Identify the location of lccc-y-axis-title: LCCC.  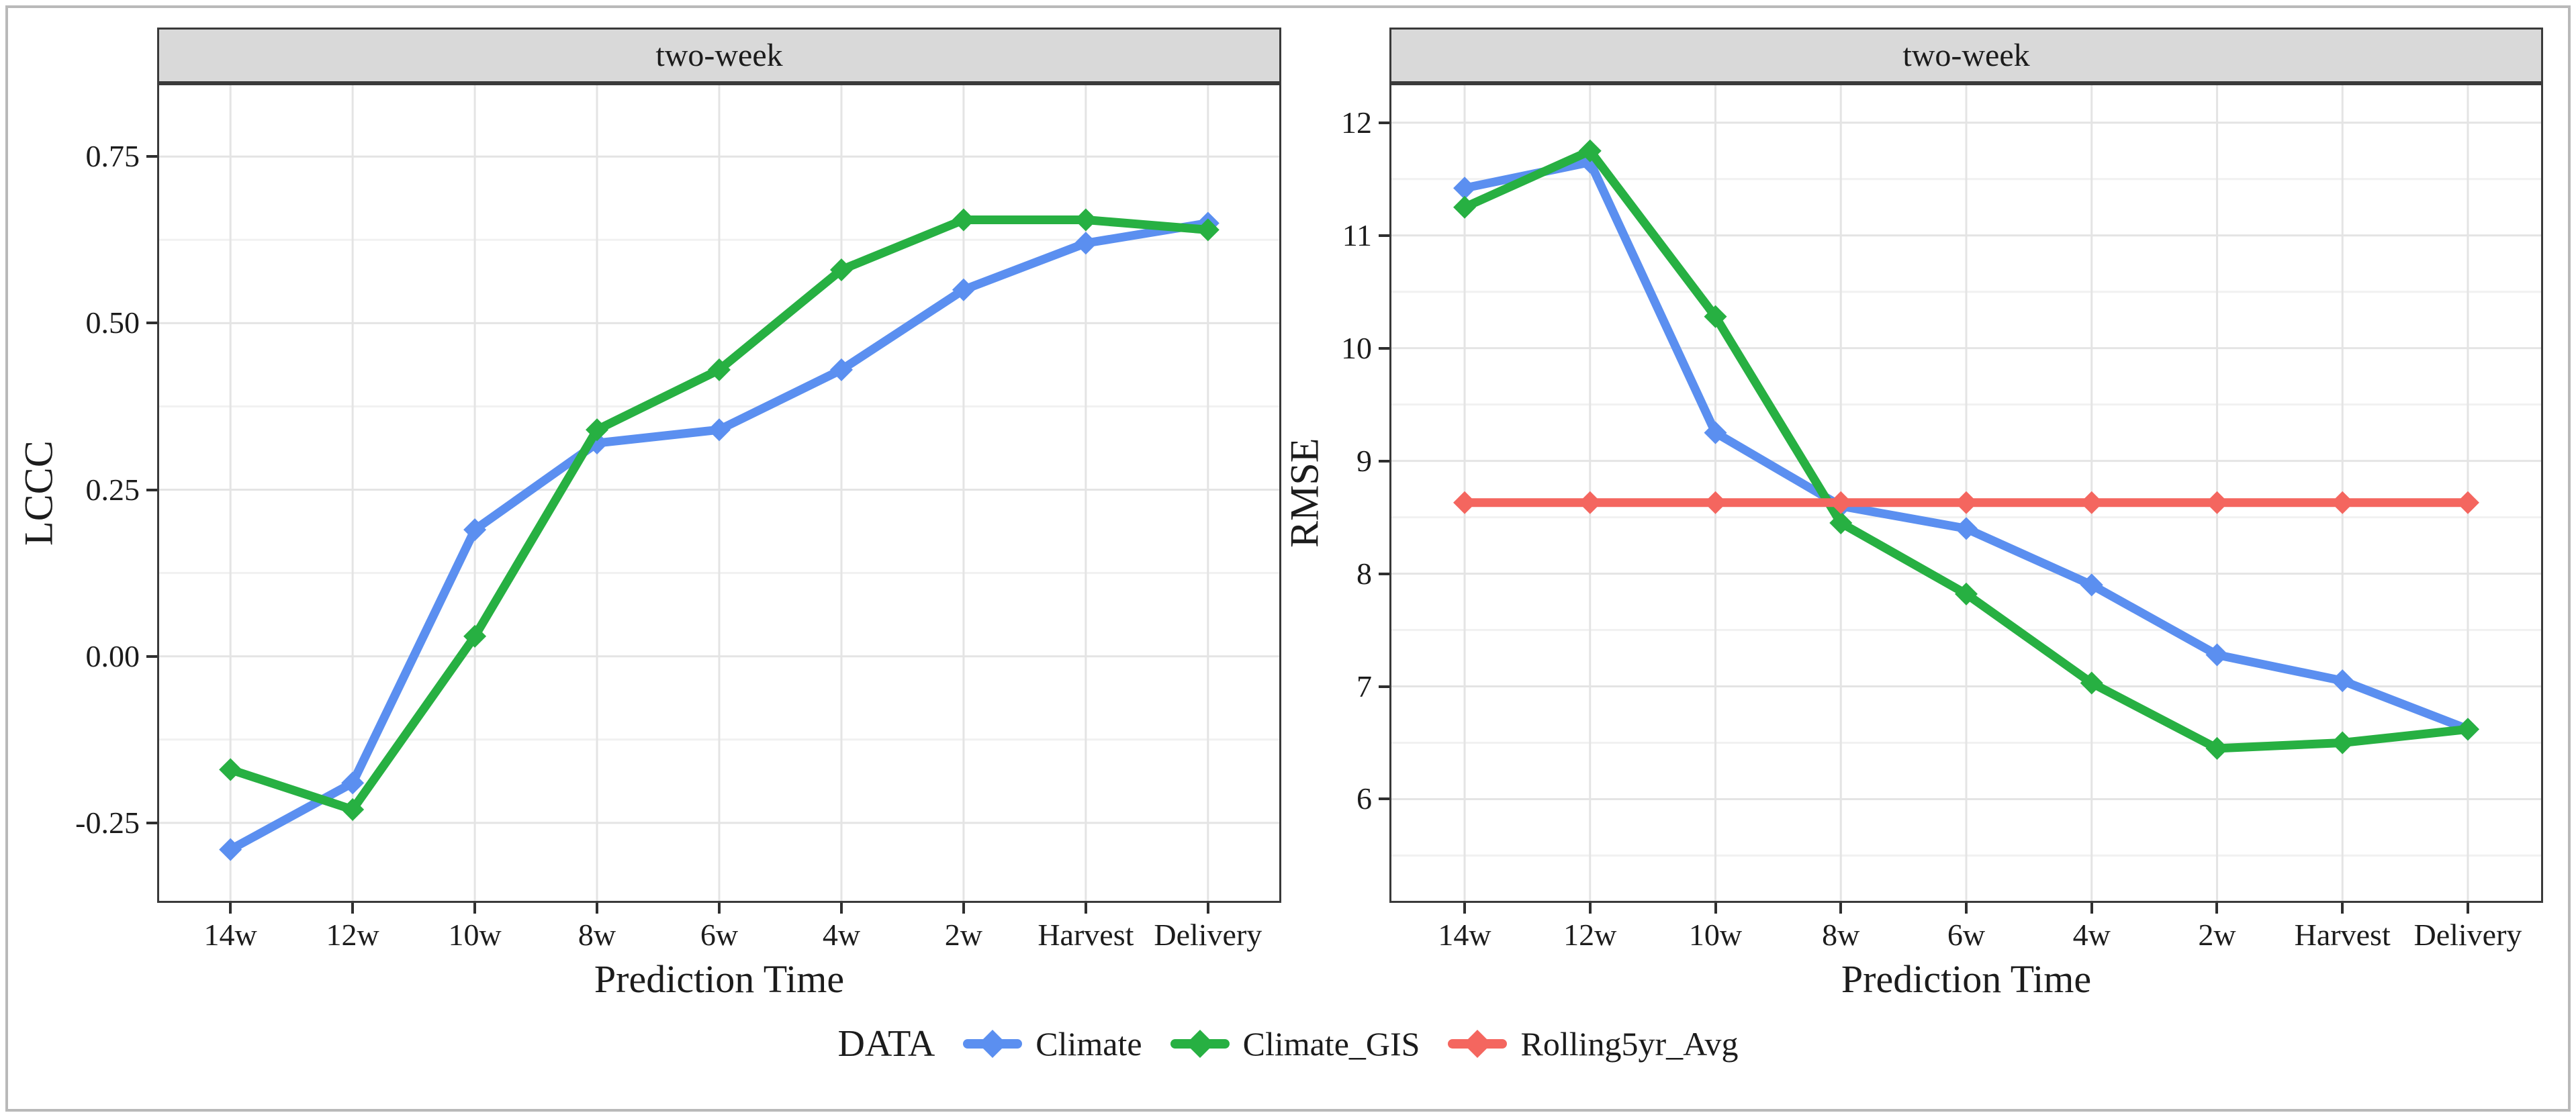
(38, 493).